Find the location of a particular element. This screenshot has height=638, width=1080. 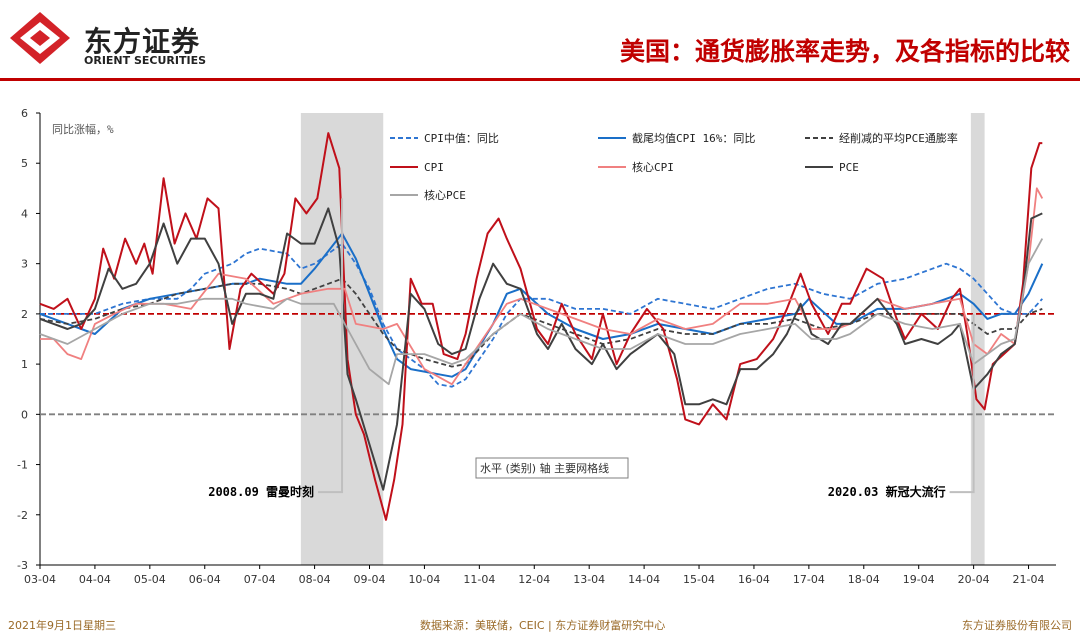

logo-text-en: ORIENT SECURITIES is located at coordinates (145, 60).